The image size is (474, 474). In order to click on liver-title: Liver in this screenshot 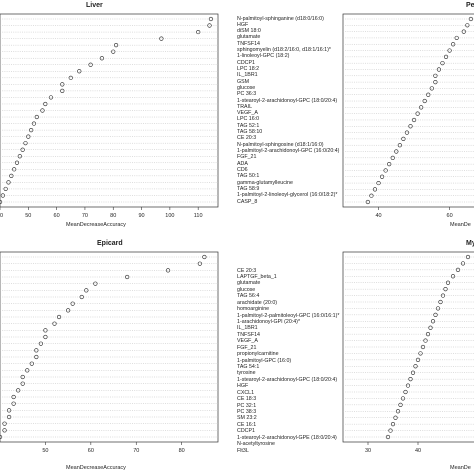, I will do `click(94, 5)`.